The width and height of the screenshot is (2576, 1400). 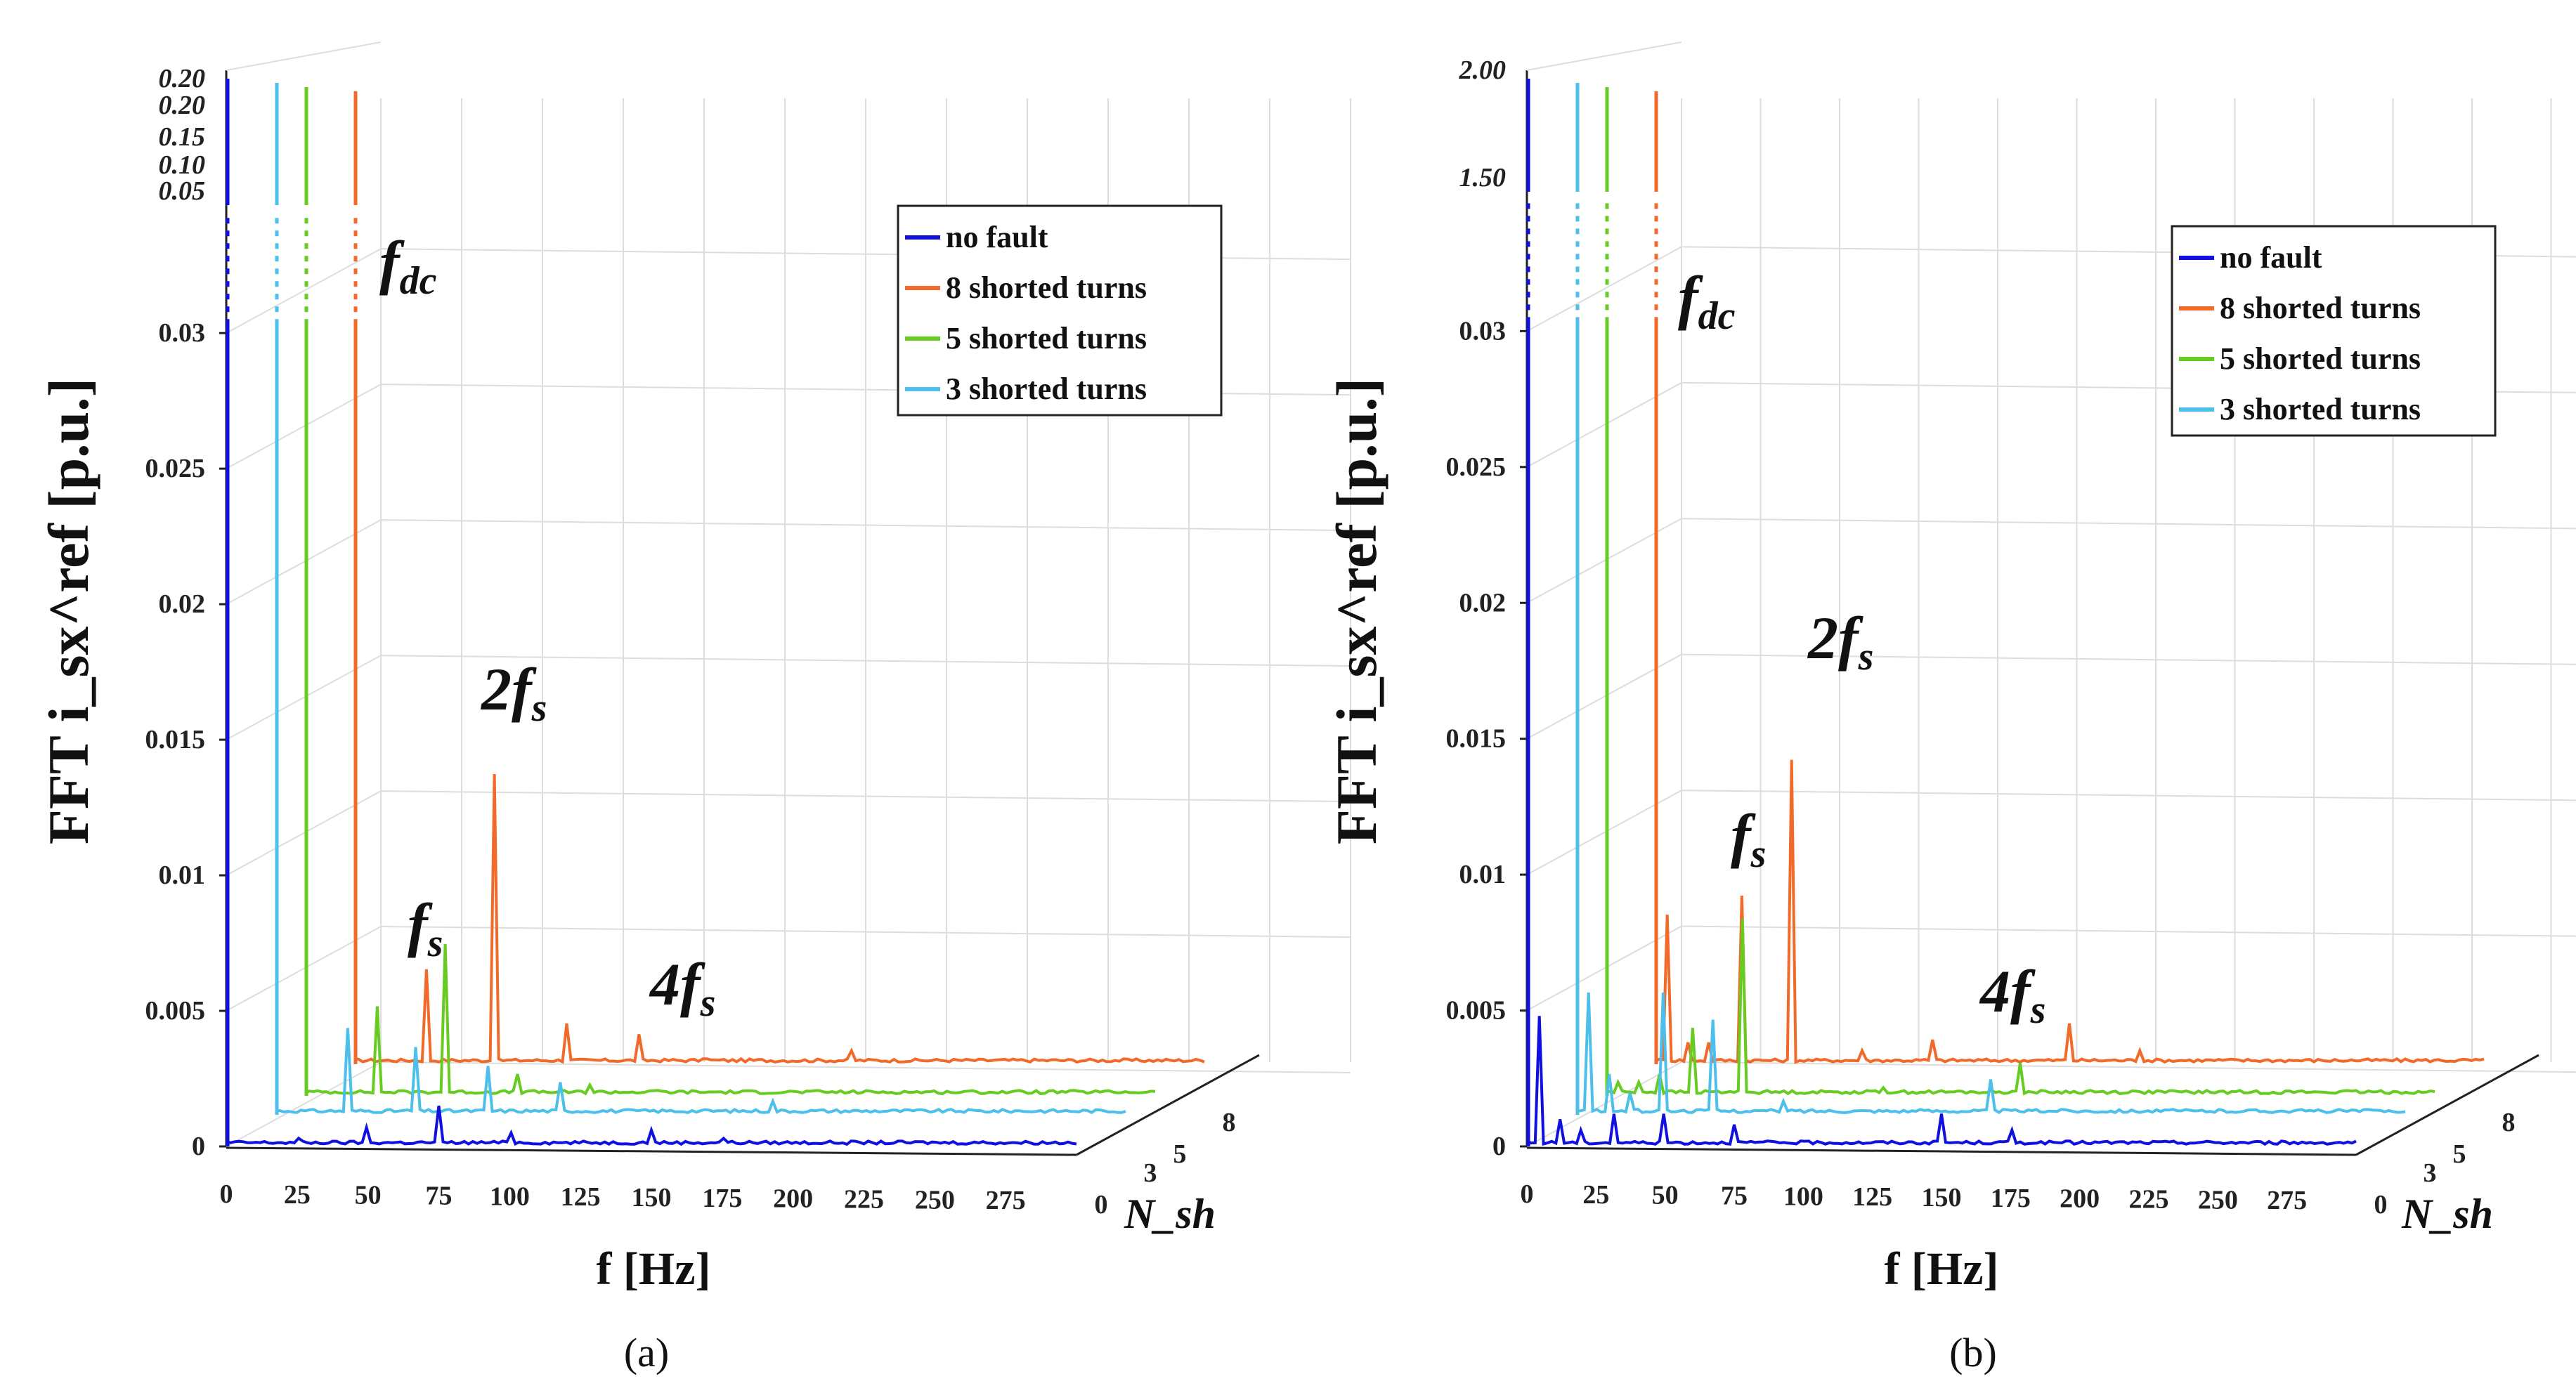 What do you see at coordinates (722, 1198) in the screenshot?
I see `x-tick-label: 175` at bounding box center [722, 1198].